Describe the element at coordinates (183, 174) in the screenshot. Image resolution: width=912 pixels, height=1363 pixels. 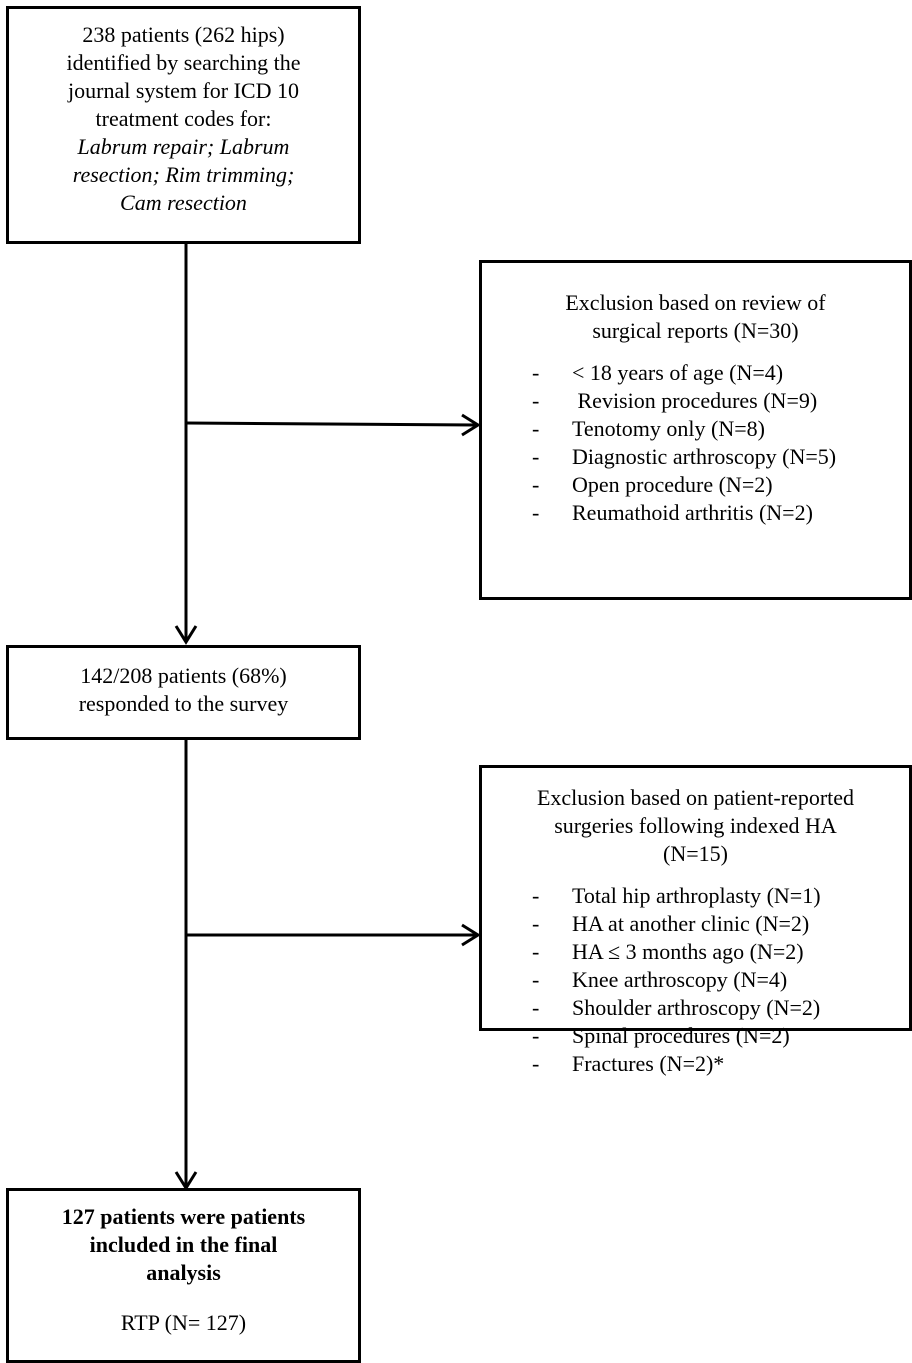
I see `treatment-code-line-2: resection; Rim trimming;` at that location.